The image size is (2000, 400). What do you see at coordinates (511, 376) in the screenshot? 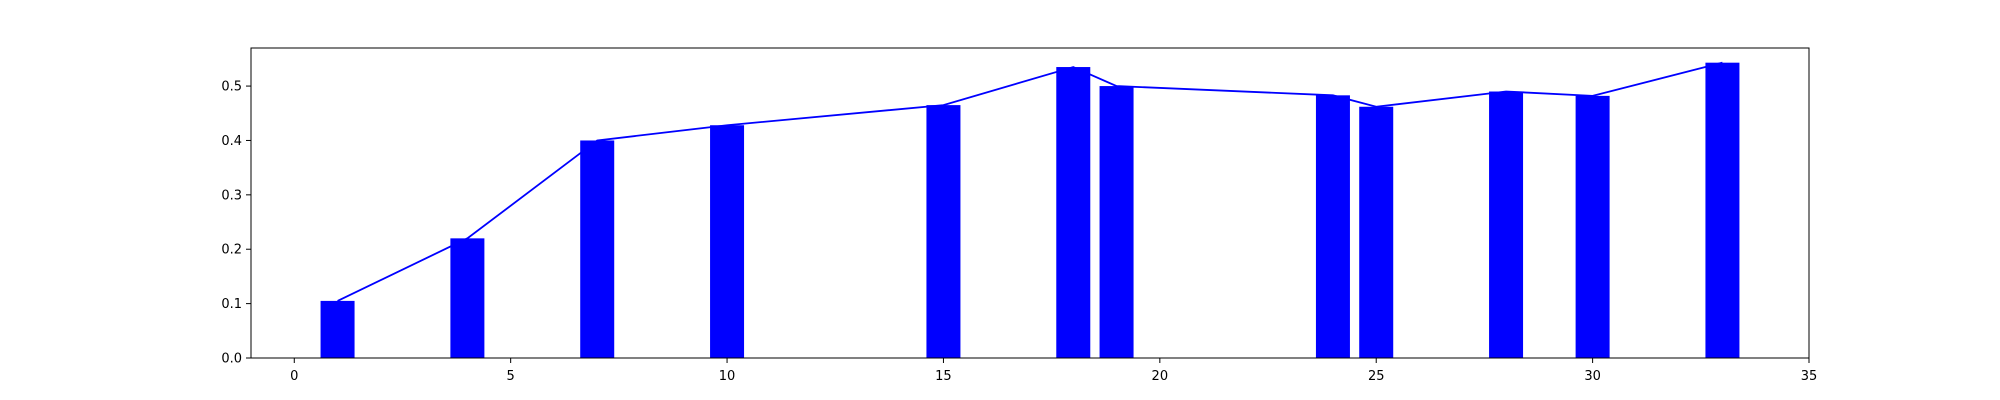
I see `x-tick-label: 5` at bounding box center [511, 376].